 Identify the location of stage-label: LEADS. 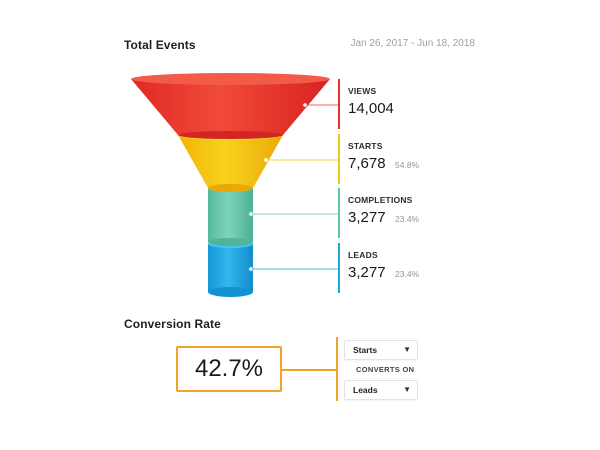
(363, 255).